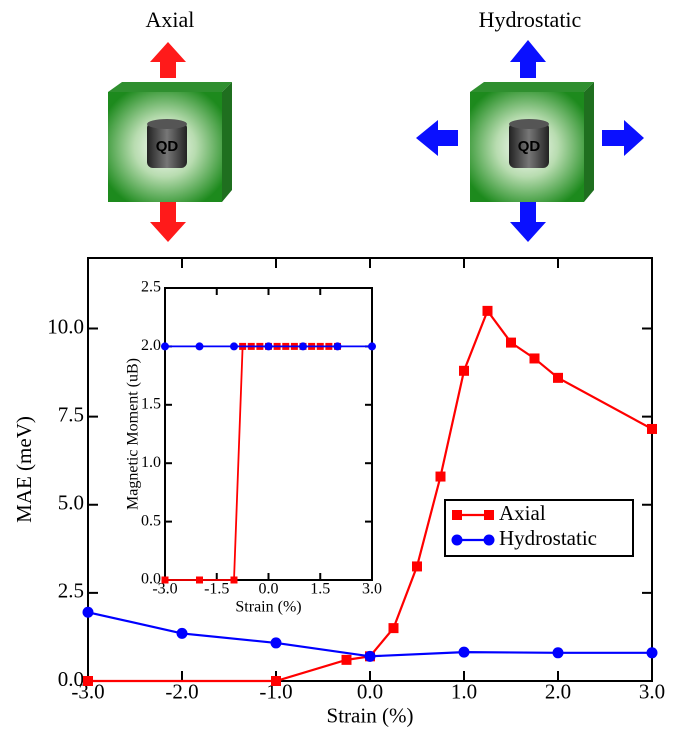 The width and height of the screenshot is (683, 729). I want to click on y-tick-label: 7.5, so click(71, 414).